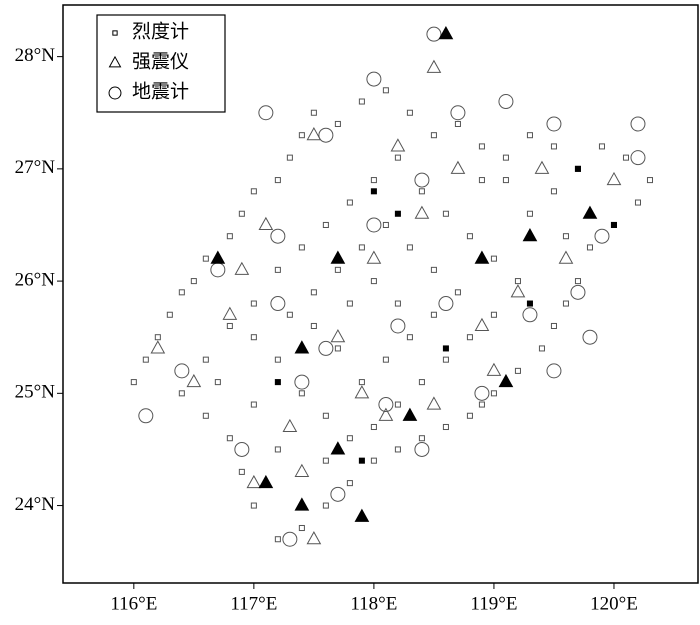 Image resolution: width=700 pixels, height=625 pixels. I want to click on x-tick-label: 117°E, so click(253, 603).